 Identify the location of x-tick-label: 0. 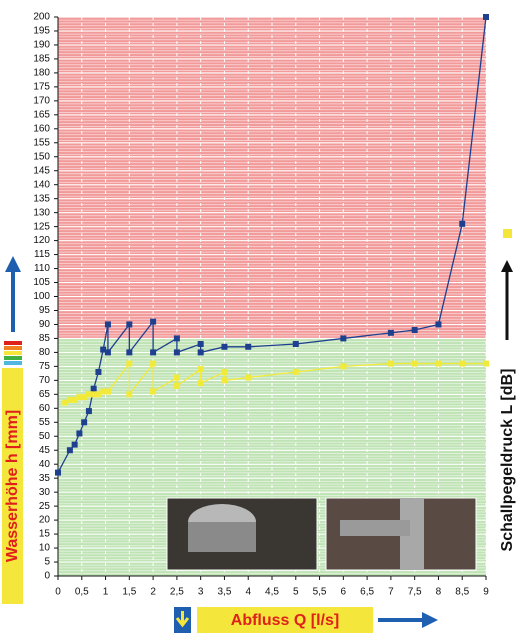
(58, 592).